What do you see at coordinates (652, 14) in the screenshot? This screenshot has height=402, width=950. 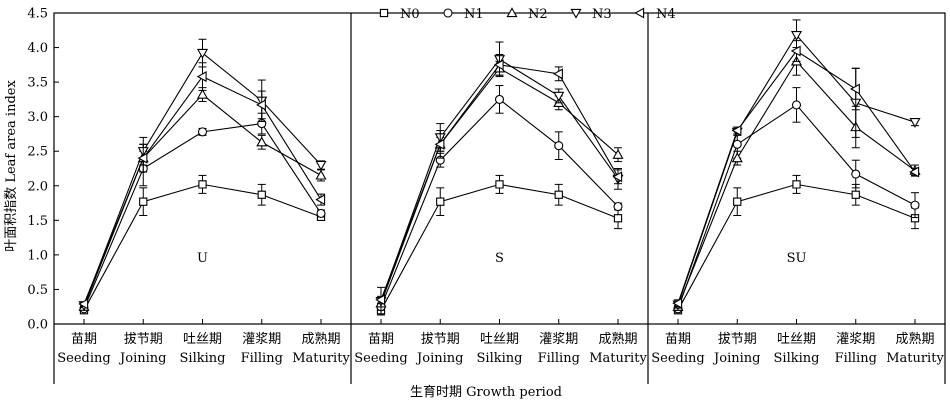 I see `legend-item-N4: N4` at bounding box center [652, 14].